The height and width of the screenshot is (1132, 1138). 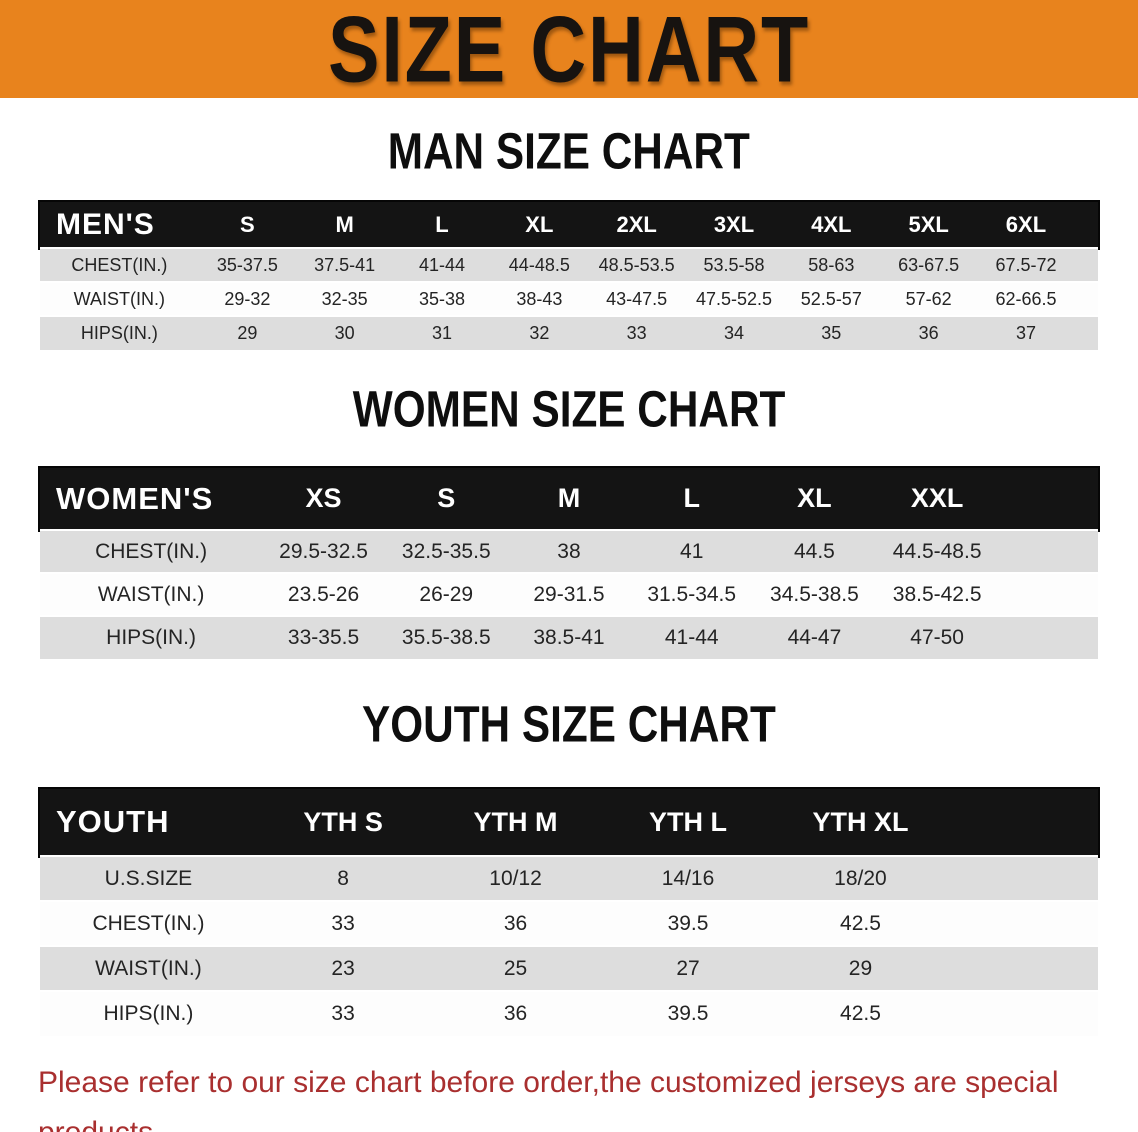 I want to click on size-header-cell: XS, so click(x=323, y=498).